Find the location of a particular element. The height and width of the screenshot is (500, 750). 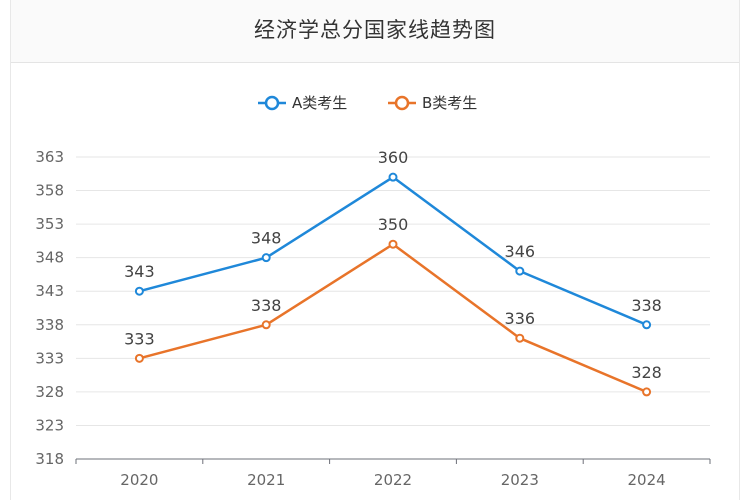

x-tick-label: 2024 is located at coordinates (647, 480).